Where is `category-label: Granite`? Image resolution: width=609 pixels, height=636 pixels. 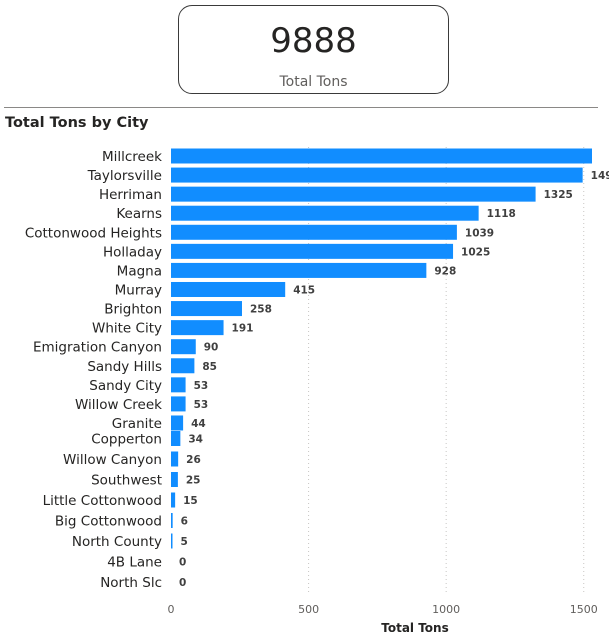
category-label: Granite is located at coordinates (137, 424).